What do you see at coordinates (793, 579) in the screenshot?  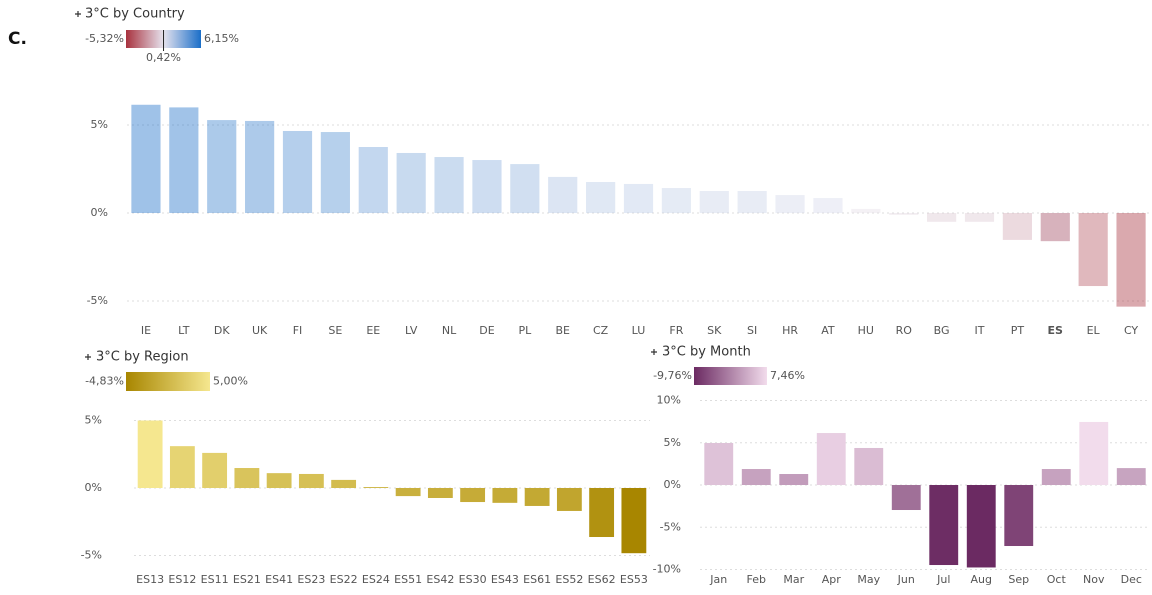 I see `x-tick-label: Mar` at bounding box center [793, 579].